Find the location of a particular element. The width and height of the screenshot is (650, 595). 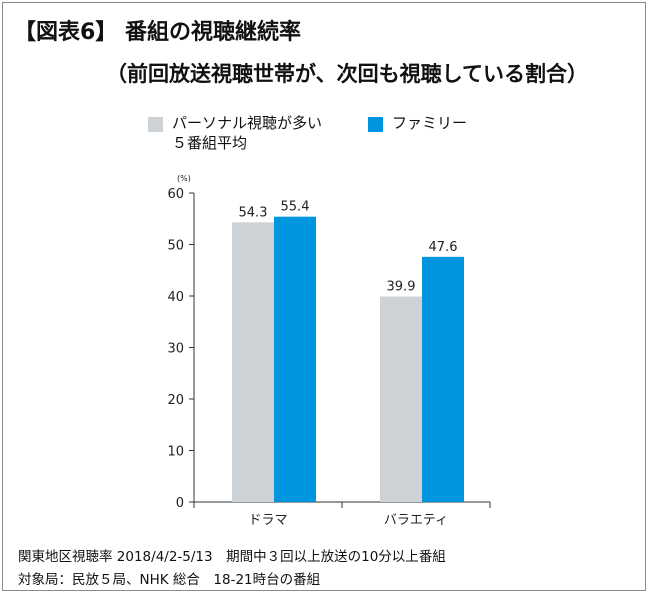

y-unit-label: (%) is located at coordinates (184, 178).